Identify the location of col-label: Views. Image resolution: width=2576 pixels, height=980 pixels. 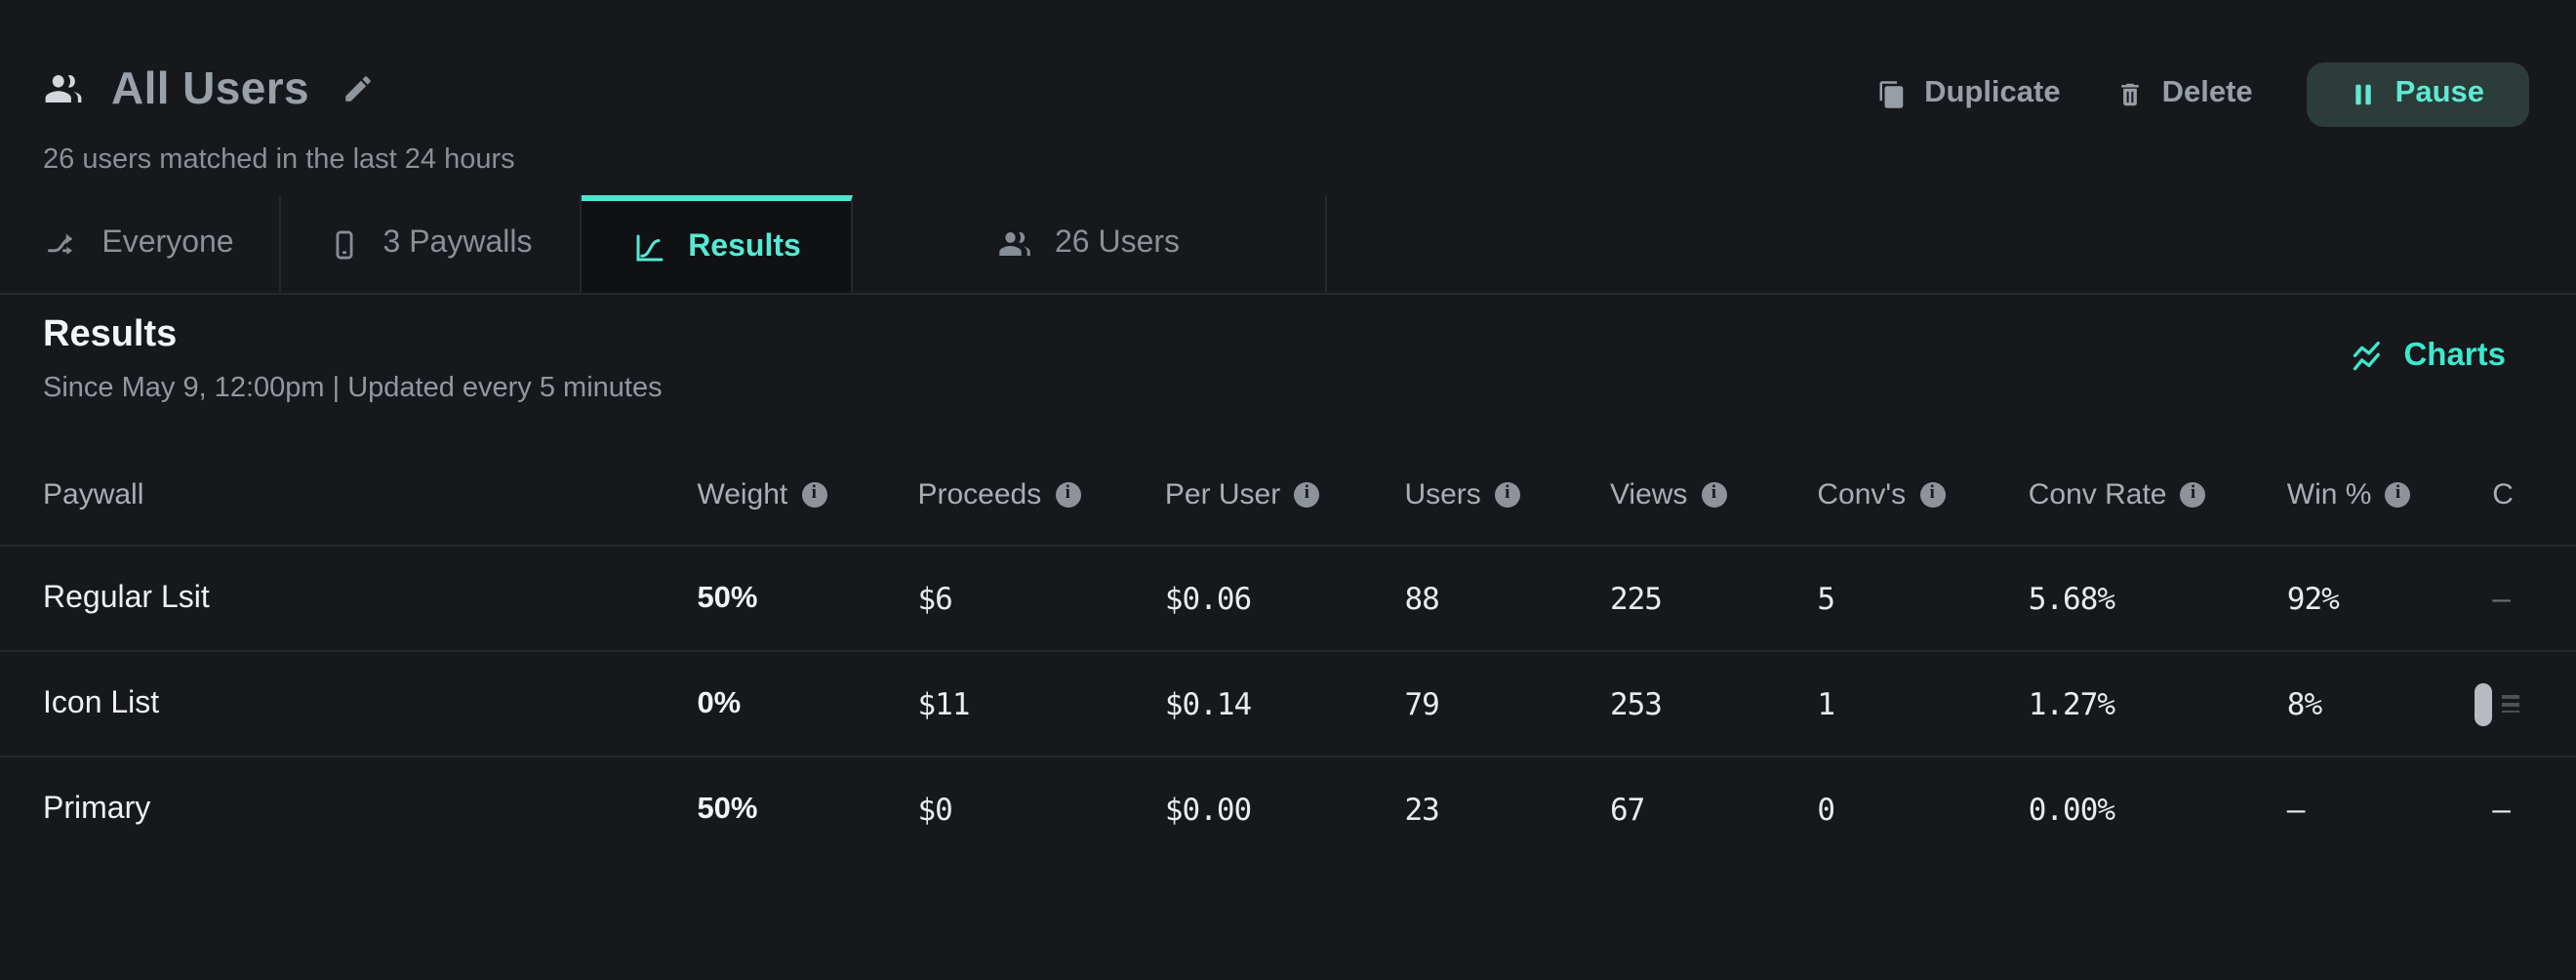
(1648, 495).